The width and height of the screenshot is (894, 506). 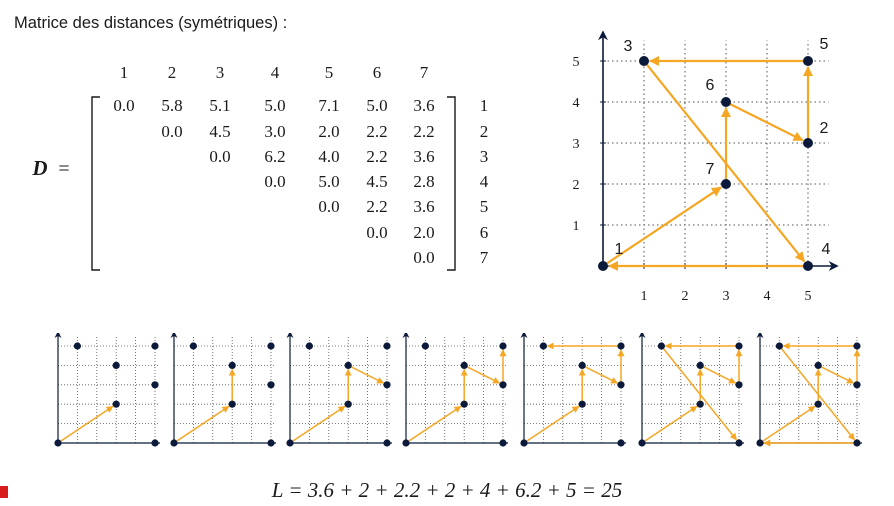 I want to click on main-x-tick-2: 2, so click(x=685, y=296).